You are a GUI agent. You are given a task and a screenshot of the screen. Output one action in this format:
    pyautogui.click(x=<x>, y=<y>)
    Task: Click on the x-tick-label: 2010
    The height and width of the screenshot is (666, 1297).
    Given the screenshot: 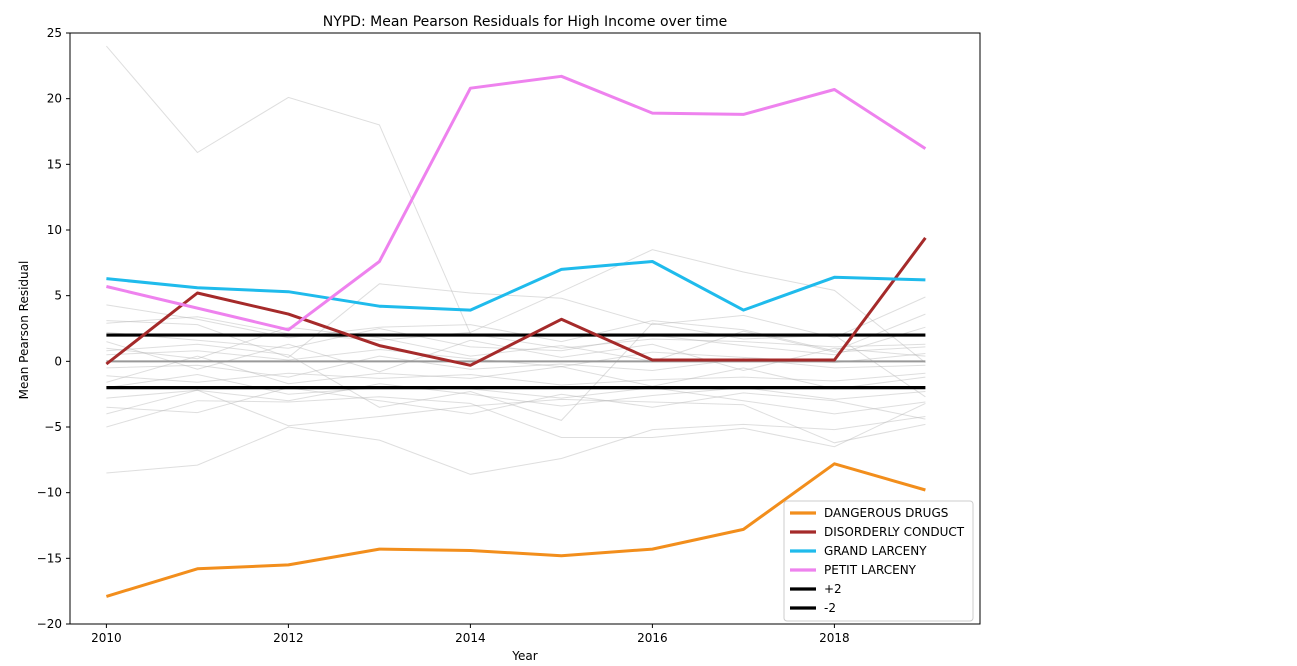 What is the action you would take?
    pyautogui.click(x=106, y=638)
    